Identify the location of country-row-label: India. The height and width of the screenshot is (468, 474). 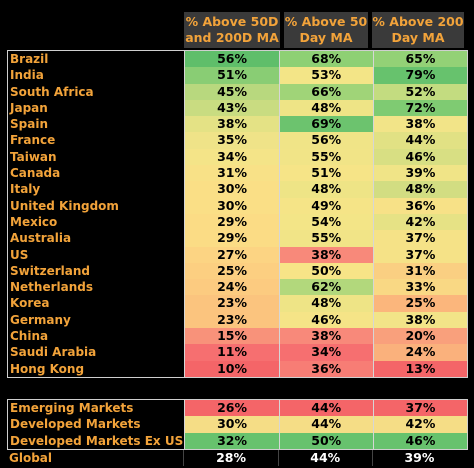
(27, 75).